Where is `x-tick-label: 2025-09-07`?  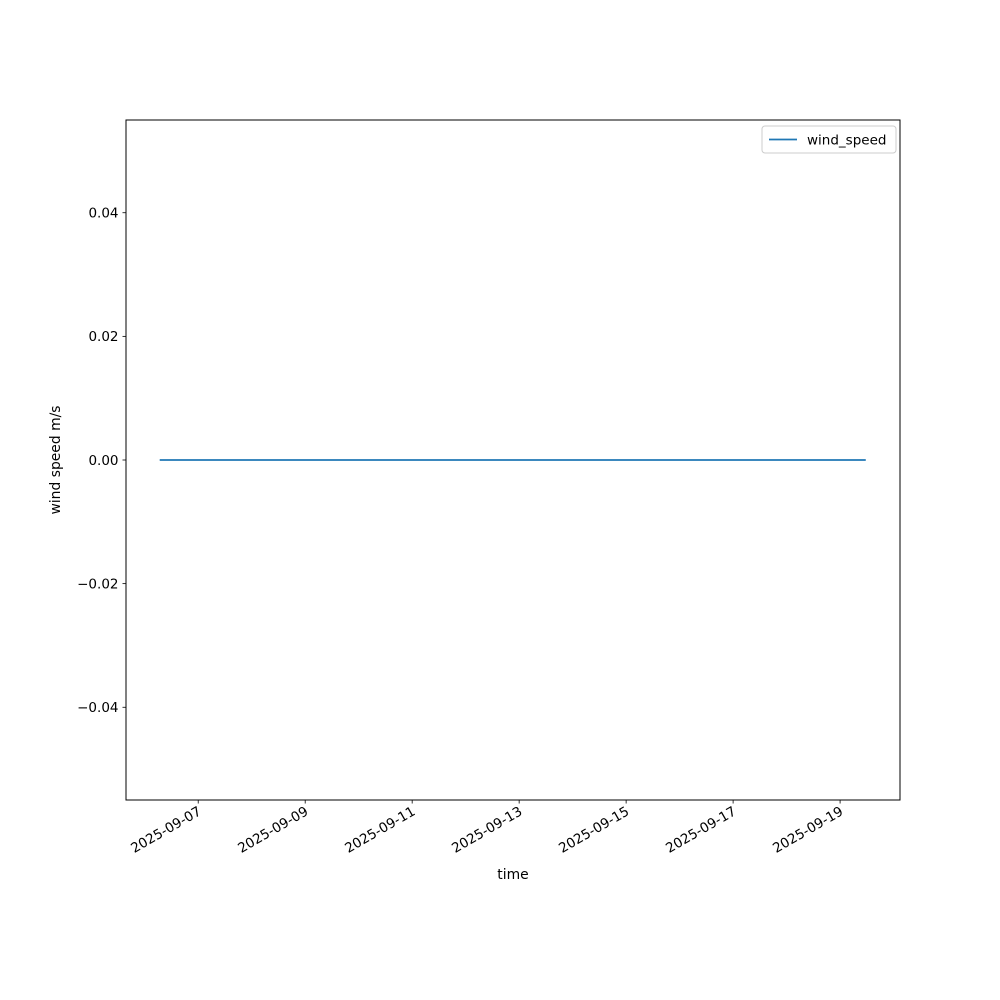 x-tick-label: 2025-09-07 is located at coordinates (166, 830).